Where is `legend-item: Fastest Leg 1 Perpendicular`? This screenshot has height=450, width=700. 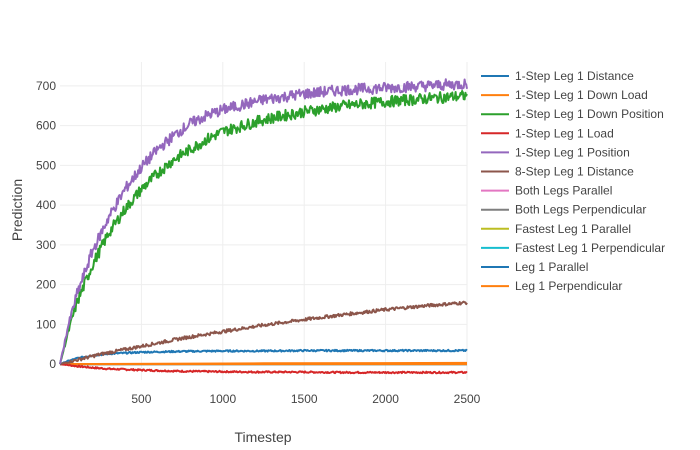
legend-item: Fastest Leg 1 Perpendicular is located at coordinates (573, 248).